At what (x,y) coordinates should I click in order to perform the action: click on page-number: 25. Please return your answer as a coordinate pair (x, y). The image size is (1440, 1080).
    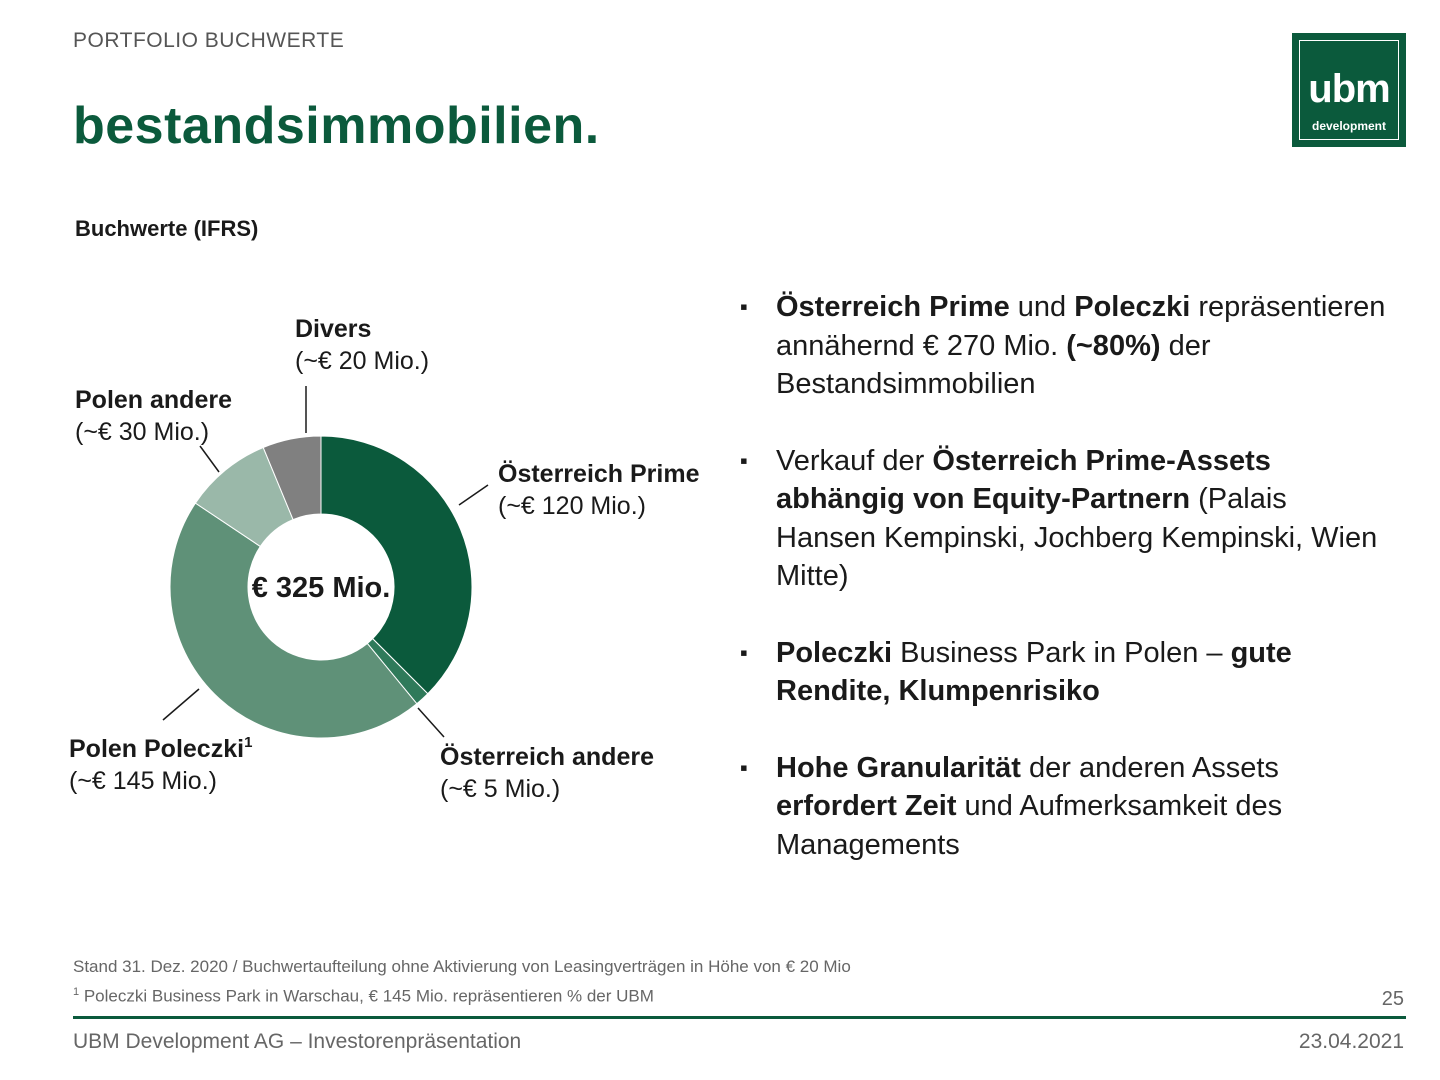
    Looking at the image, I should click on (1392, 999).